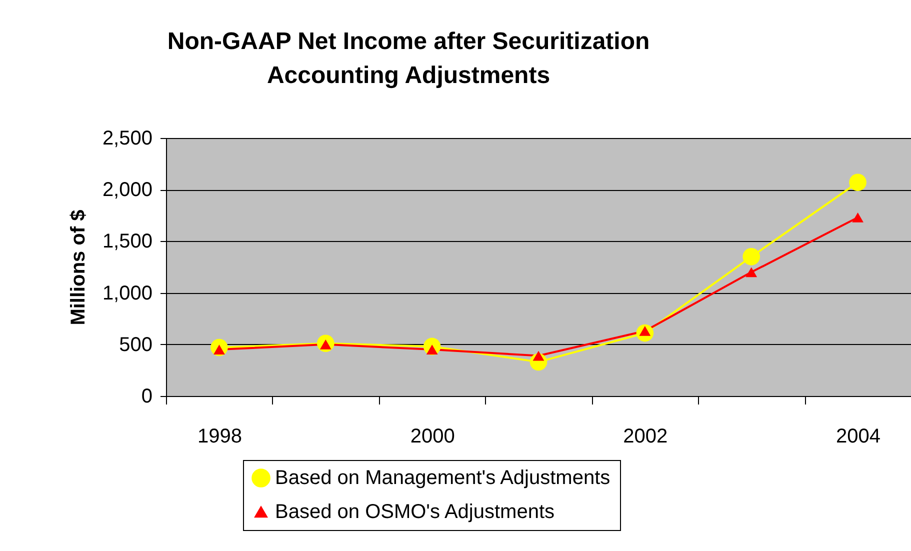 Image resolution: width=911 pixels, height=551 pixels. Describe the element at coordinates (135, 345) in the screenshot. I see `y-tick-label: 500` at that location.